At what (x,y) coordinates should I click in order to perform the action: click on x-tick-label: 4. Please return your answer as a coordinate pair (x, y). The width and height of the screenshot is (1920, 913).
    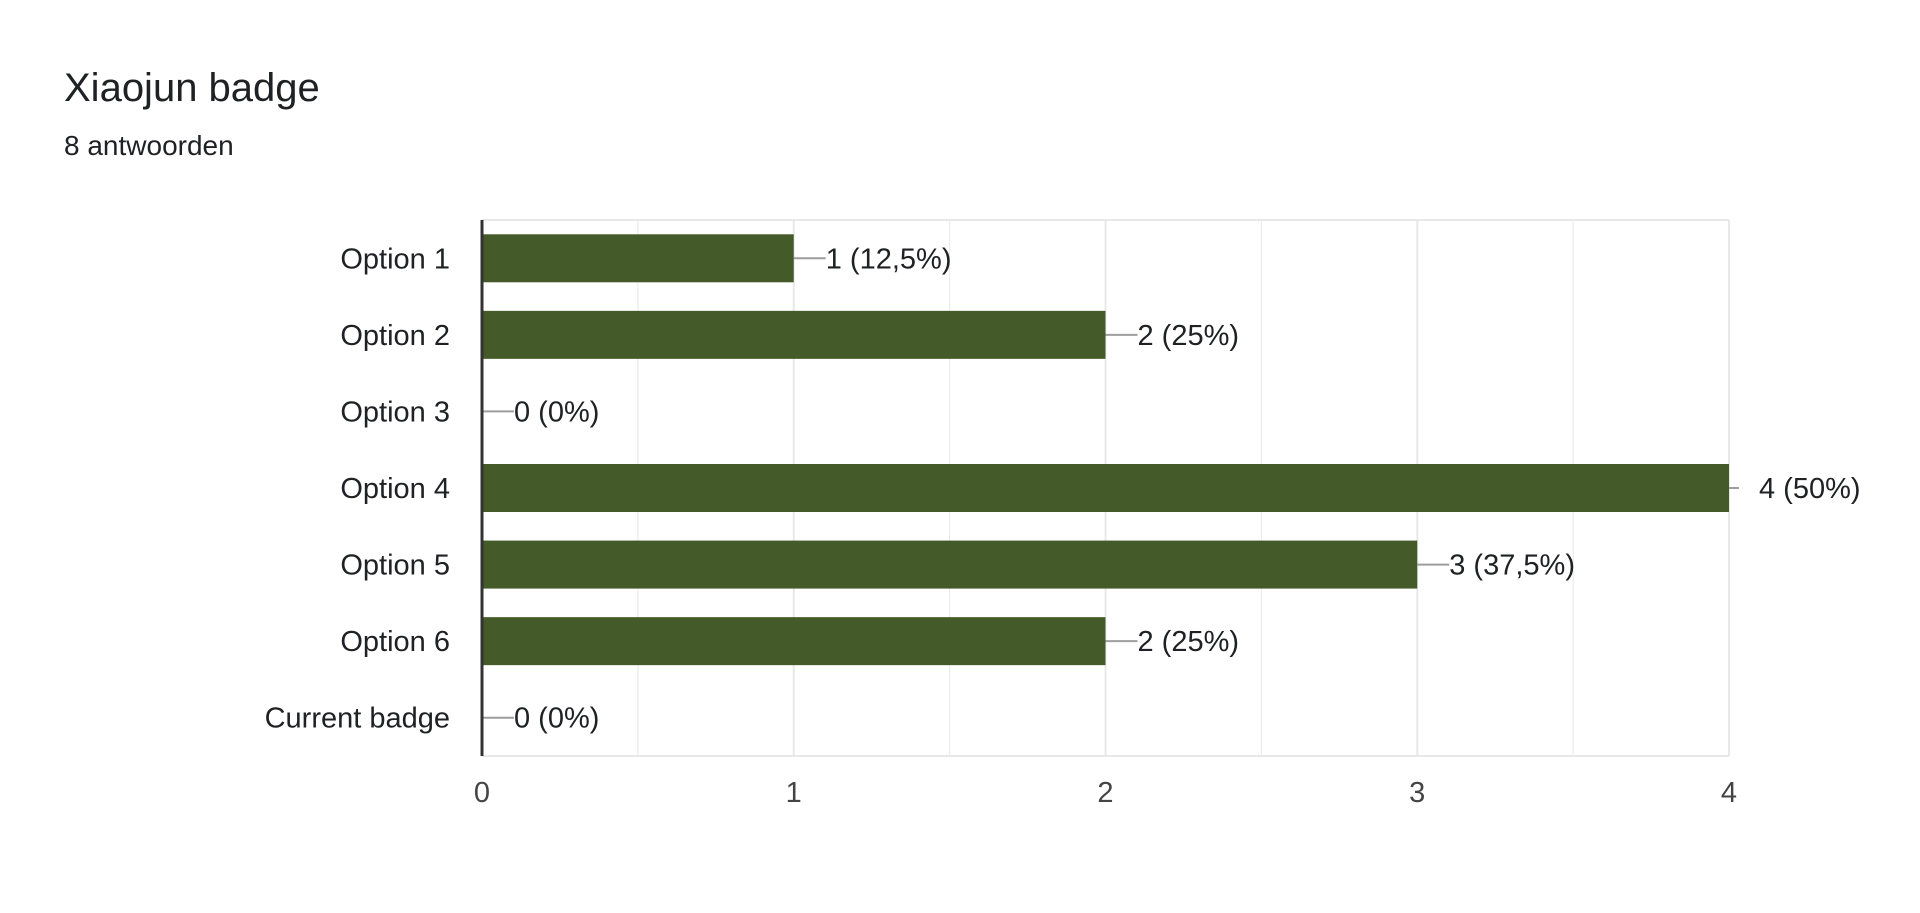
    Looking at the image, I should click on (1729, 793).